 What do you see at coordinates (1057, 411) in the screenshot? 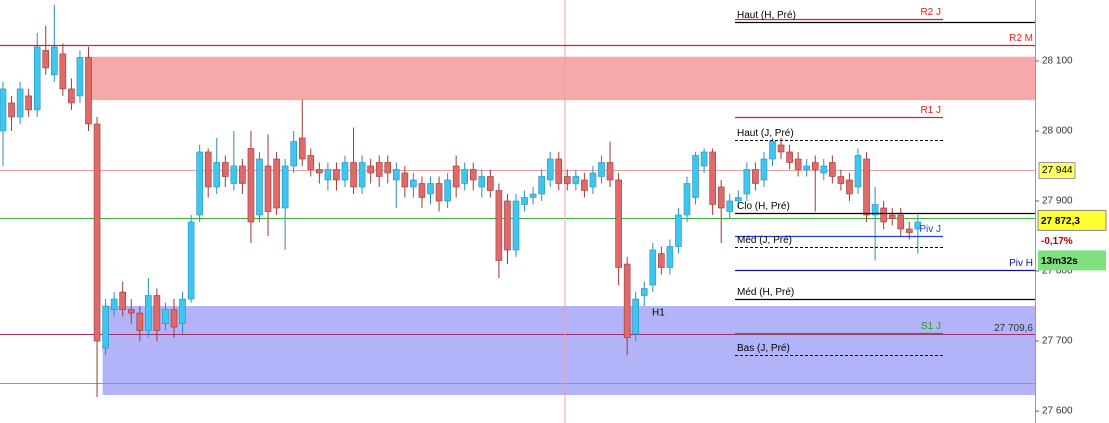
I see `y-tick-label: 27 600` at bounding box center [1057, 411].